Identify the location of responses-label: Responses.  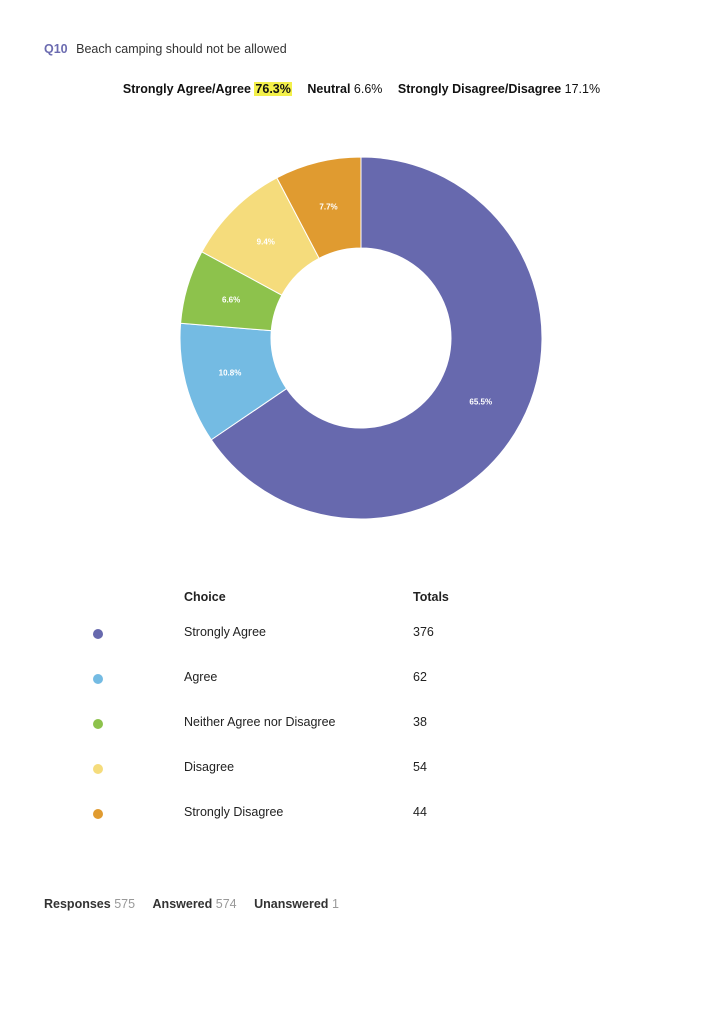
(77, 904).